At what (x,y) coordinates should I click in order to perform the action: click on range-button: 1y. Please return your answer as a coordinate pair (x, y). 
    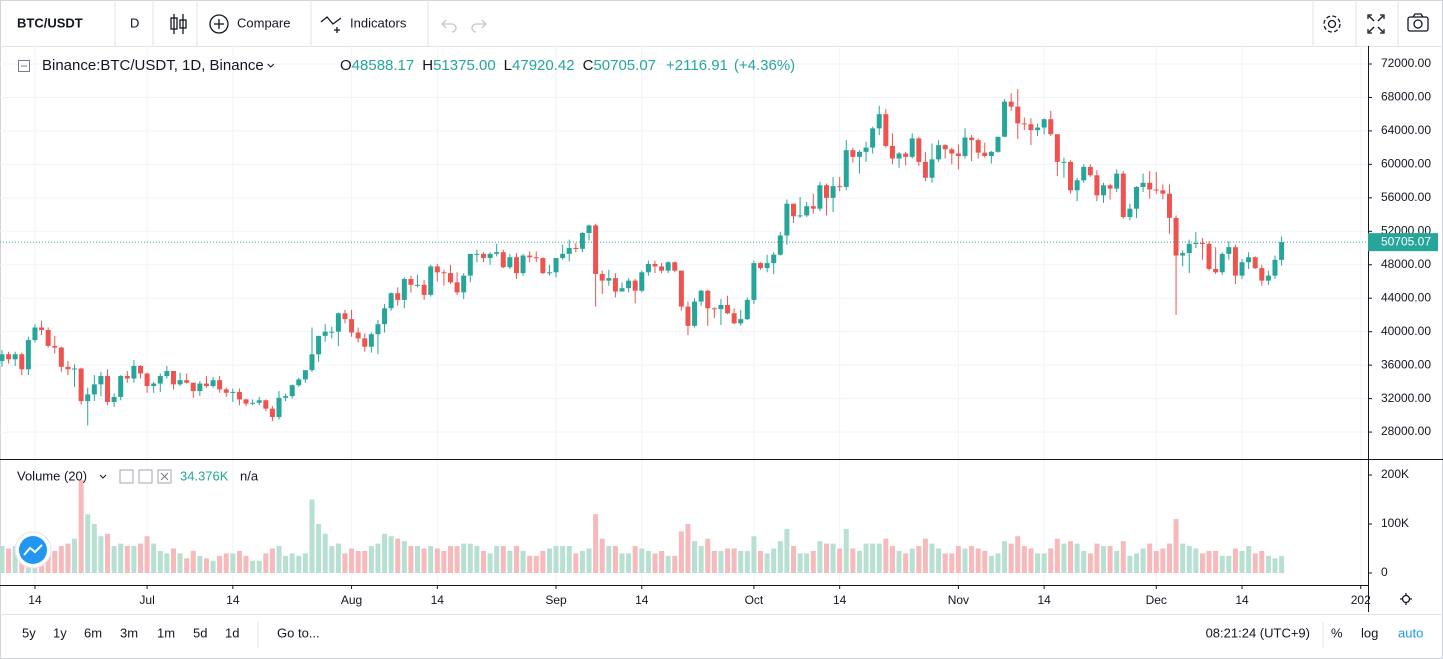
    Looking at the image, I should click on (60, 632).